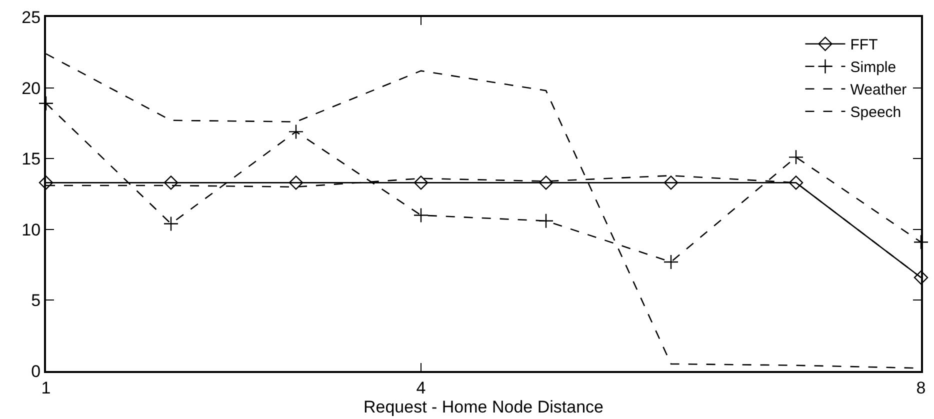  Describe the element at coordinates (36, 300) in the screenshot. I see `y-tick-label: 5` at that location.